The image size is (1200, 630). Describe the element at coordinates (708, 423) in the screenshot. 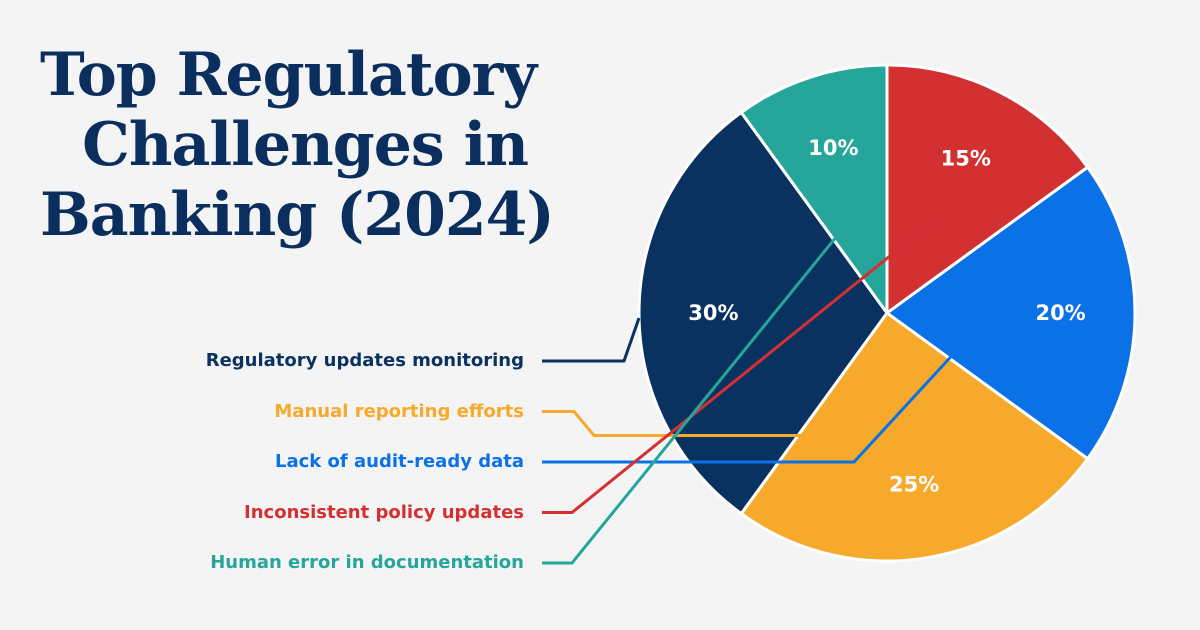

I see `leader-line-manual-reporting-efforts` at that location.